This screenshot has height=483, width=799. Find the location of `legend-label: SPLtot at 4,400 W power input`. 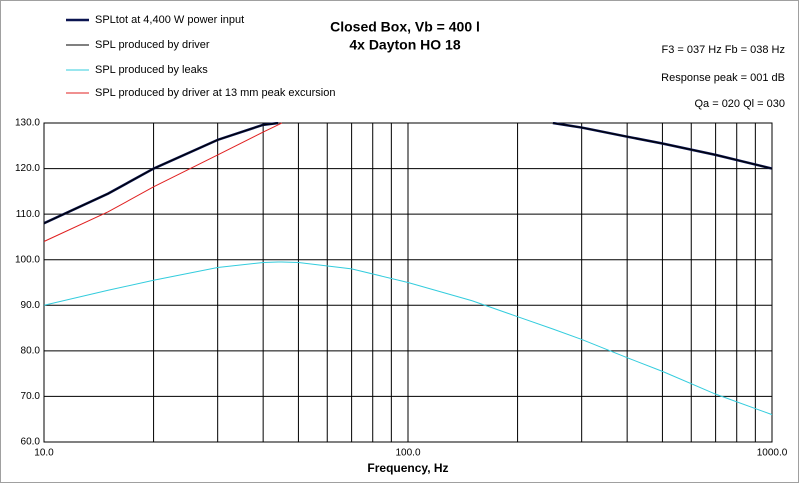

legend-label: SPLtot at 4,400 W power input is located at coordinates (169, 20).